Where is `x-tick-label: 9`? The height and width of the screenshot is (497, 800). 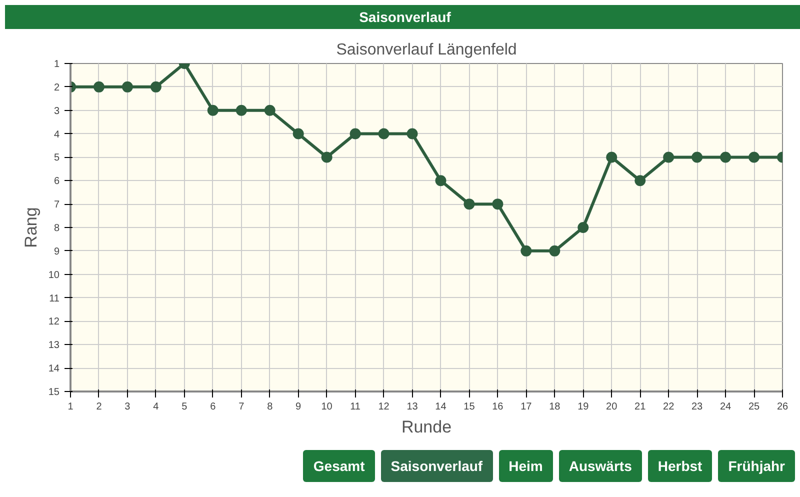 x-tick-label: 9 is located at coordinates (299, 407).